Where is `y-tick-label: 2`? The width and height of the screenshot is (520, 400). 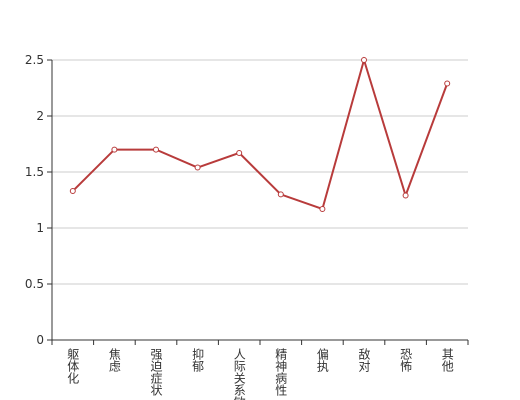
y-tick-label: 2 is located at coordinates (40, 116).